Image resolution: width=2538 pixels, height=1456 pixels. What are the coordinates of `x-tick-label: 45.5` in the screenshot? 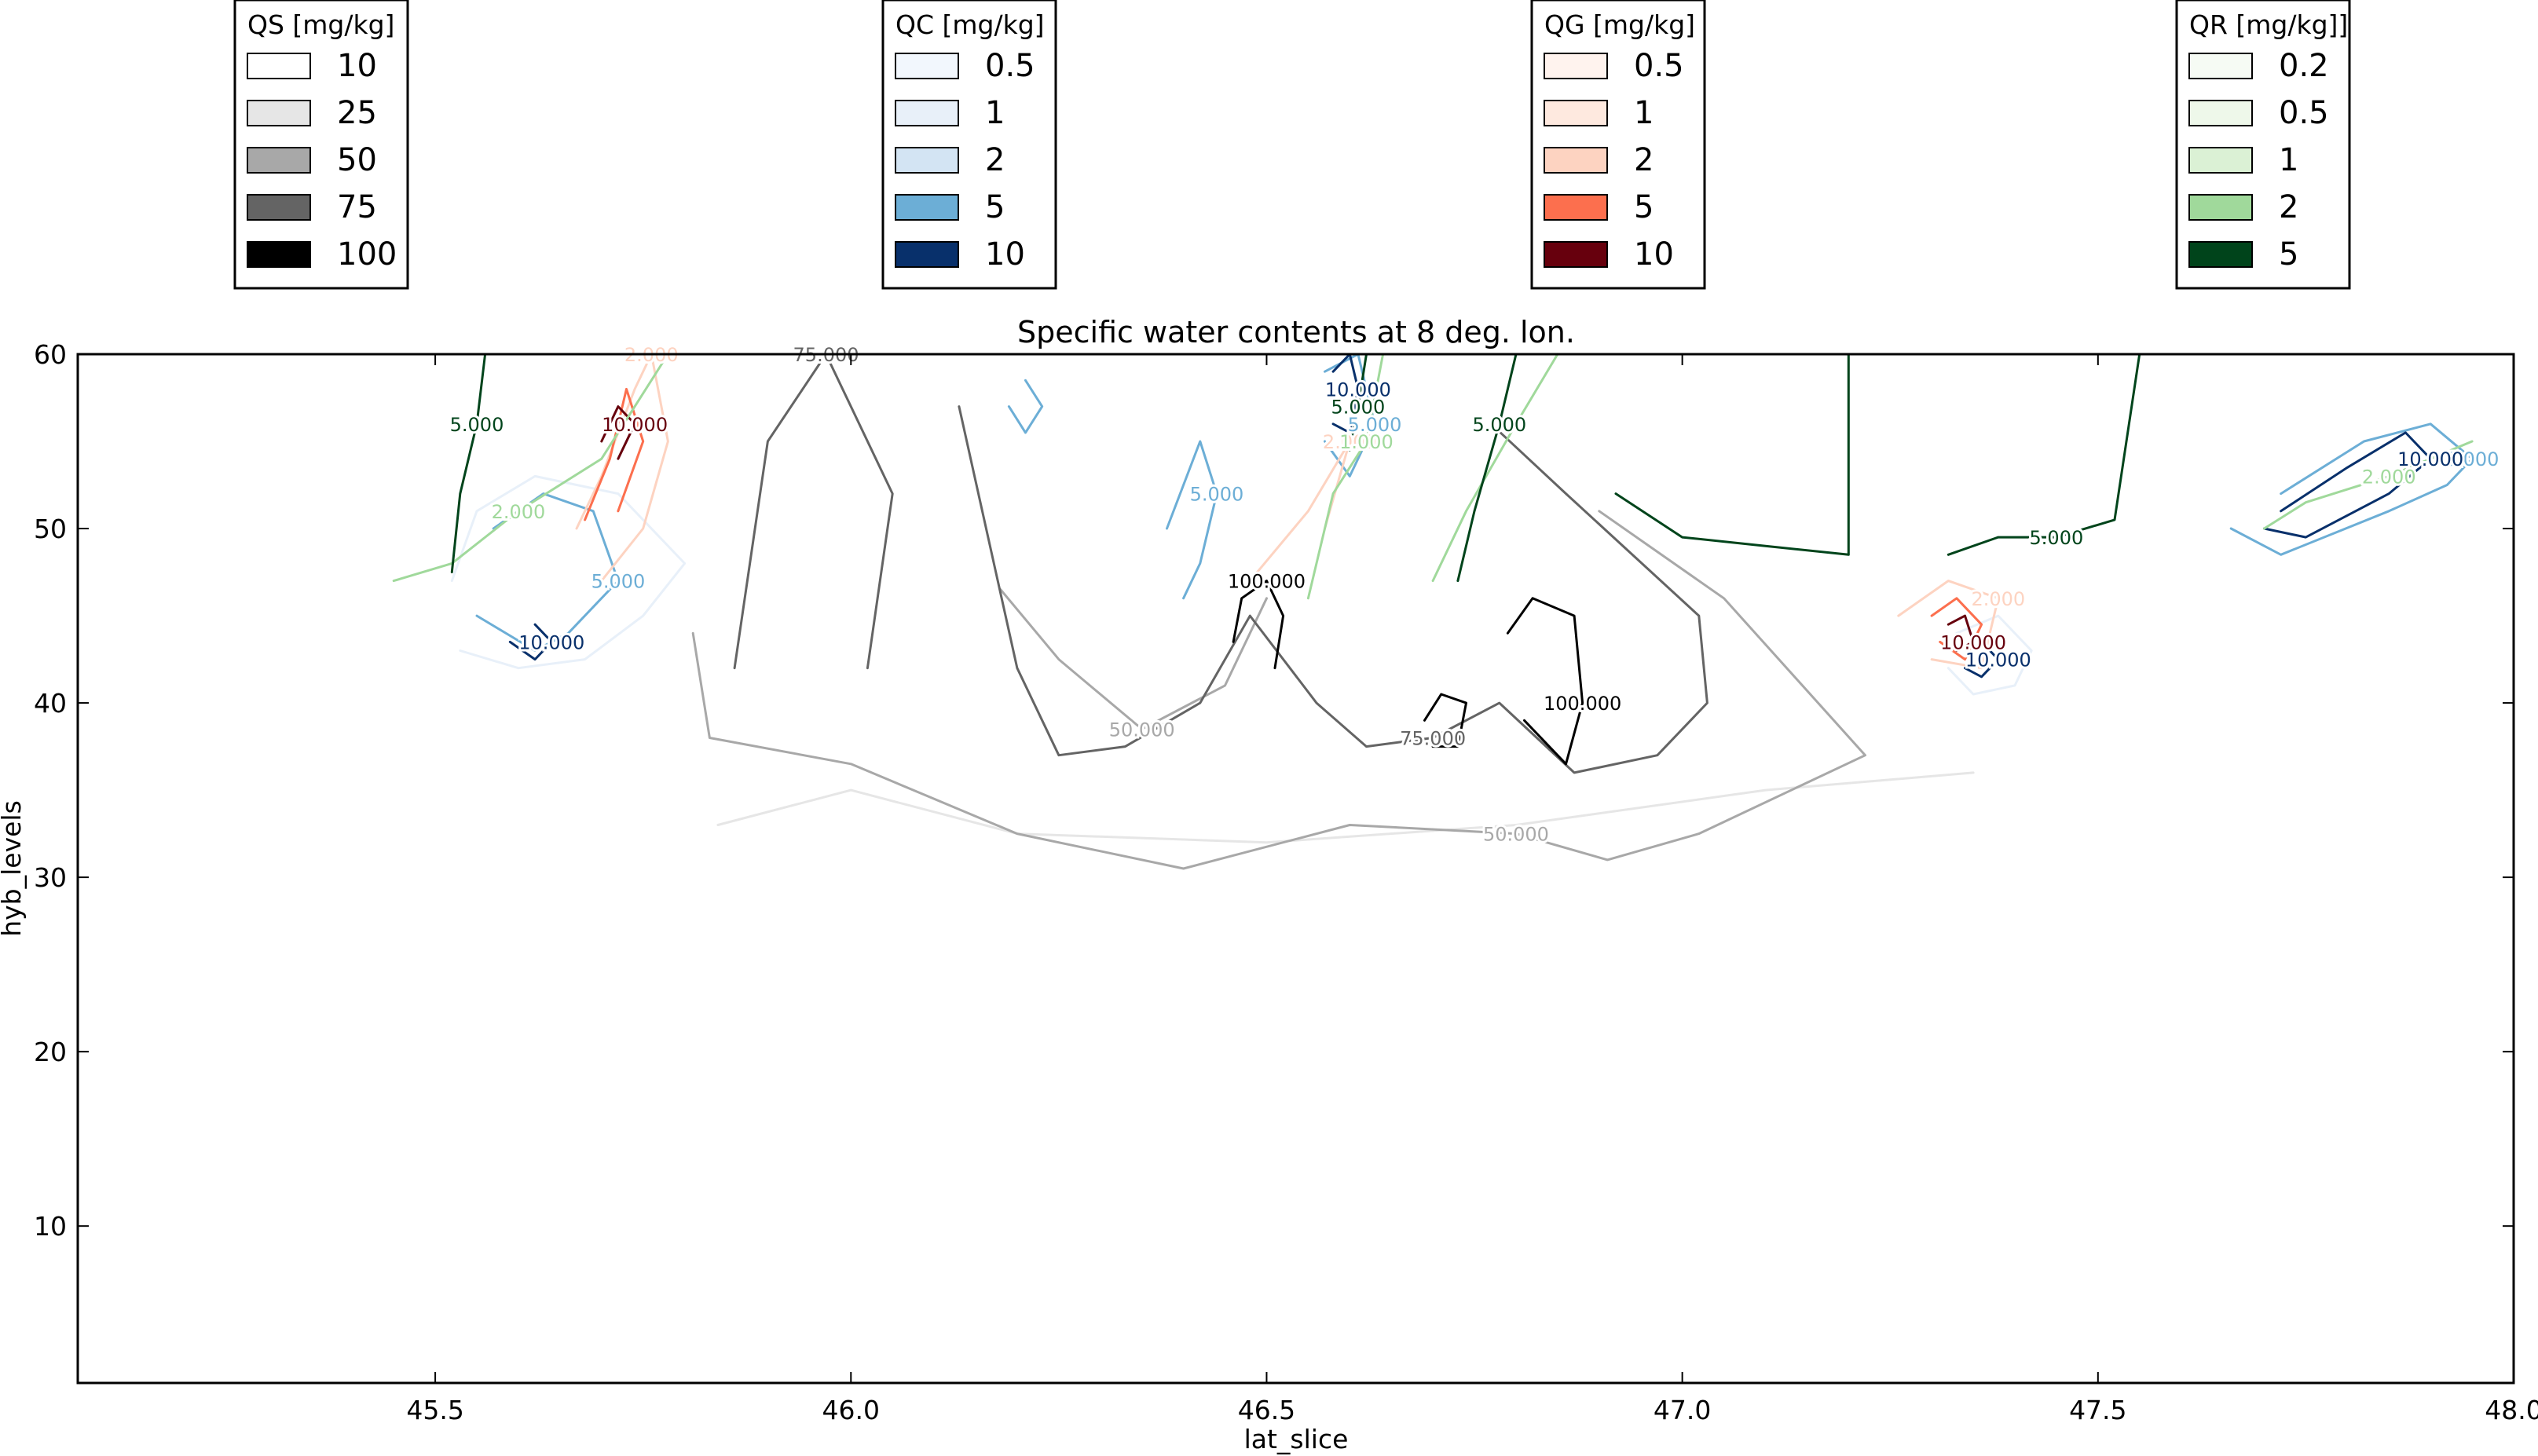 It's located at (434, 1410).